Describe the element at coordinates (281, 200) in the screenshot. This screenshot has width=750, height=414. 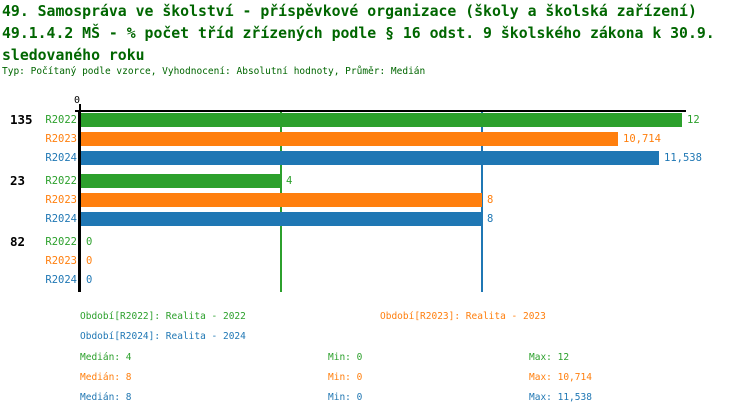
I see `bar-23-r2023` at that location.